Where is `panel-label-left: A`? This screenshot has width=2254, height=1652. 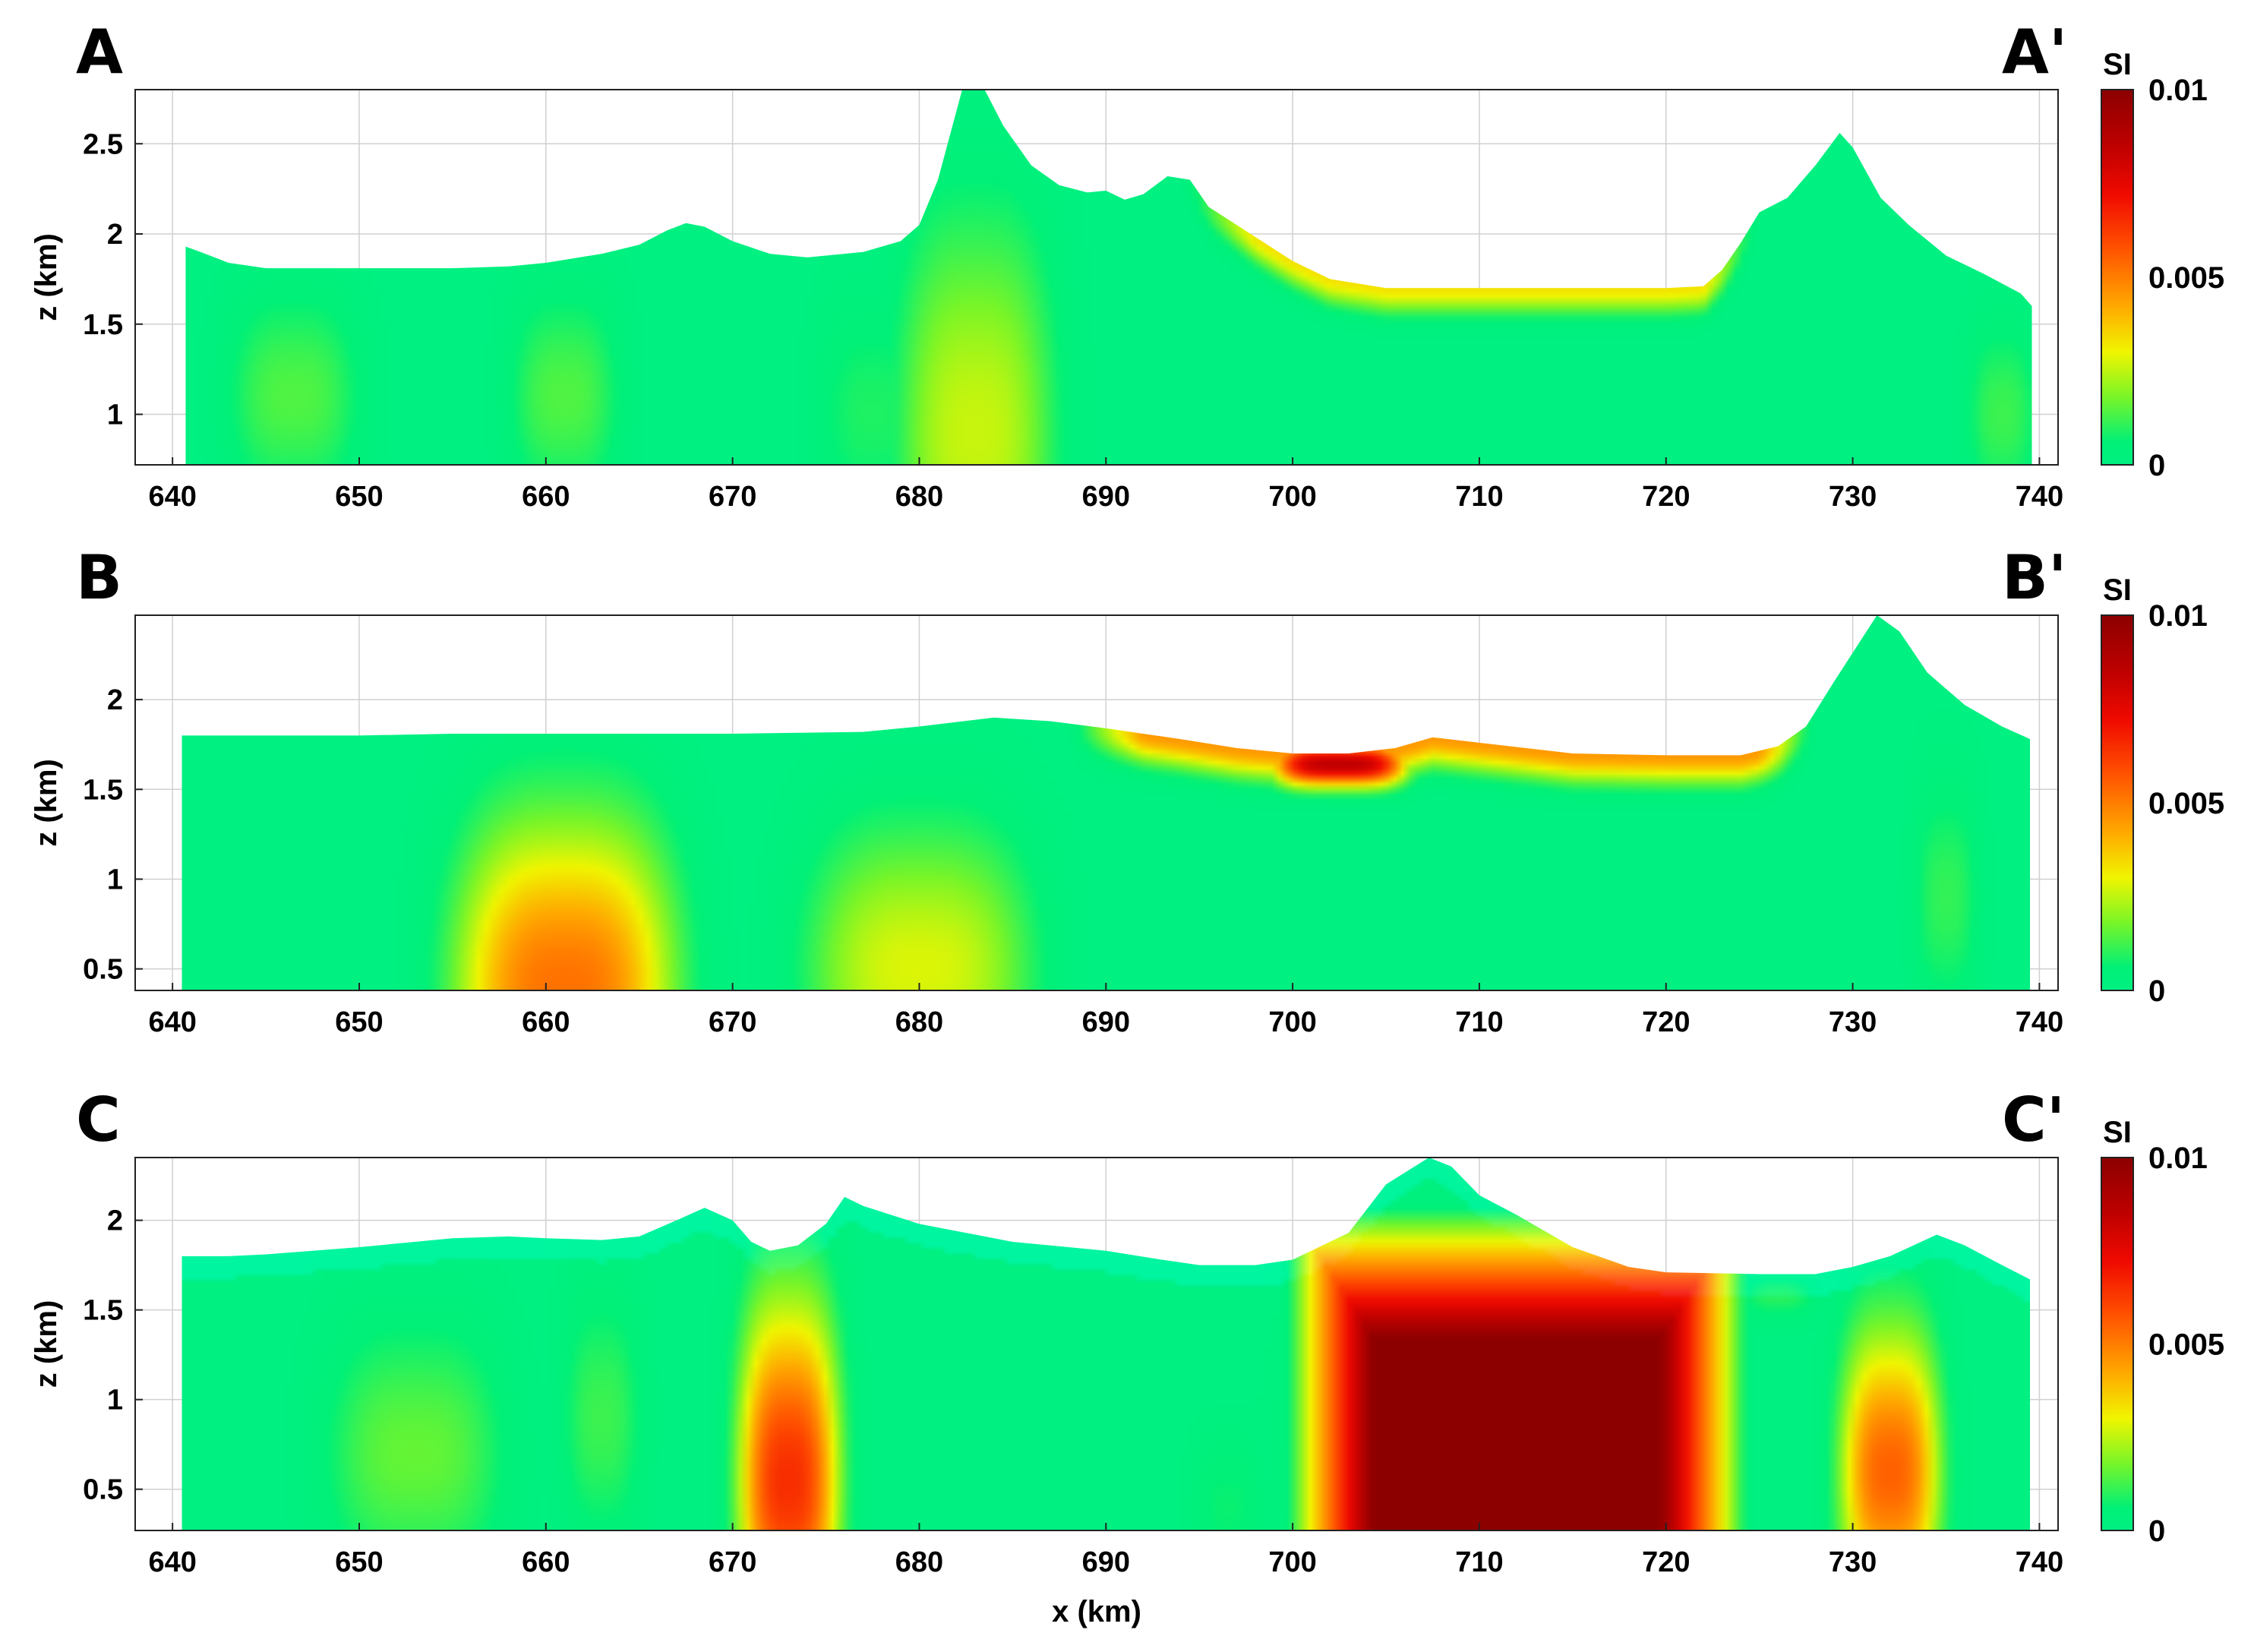 panel-label-left: A is located at coordinates (99, 52).